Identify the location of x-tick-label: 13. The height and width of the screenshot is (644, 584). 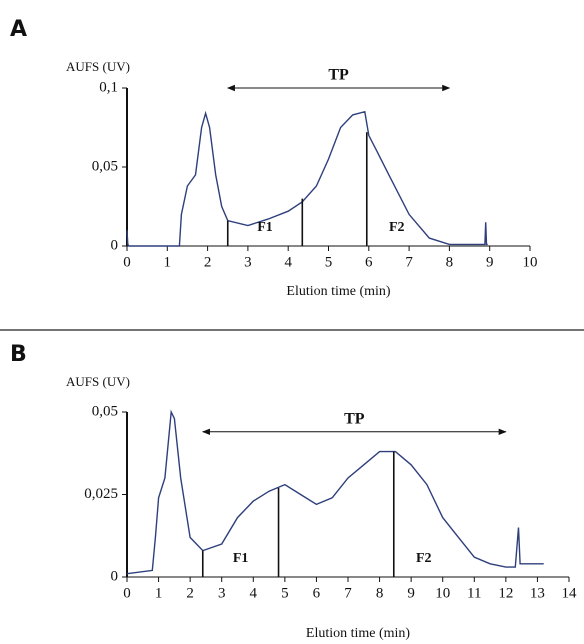
(537, 593).